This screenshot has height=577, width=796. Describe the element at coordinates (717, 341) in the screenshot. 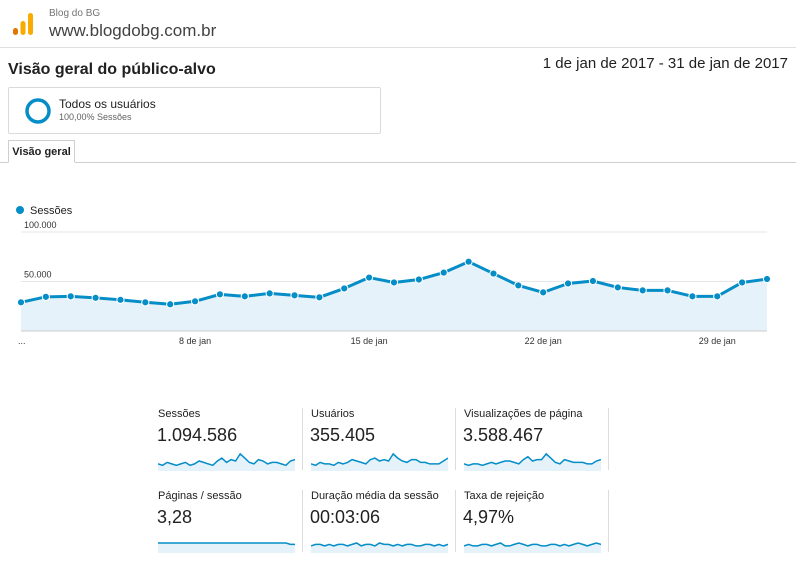

I see `x-tick-label: 29 de jan` at that location.